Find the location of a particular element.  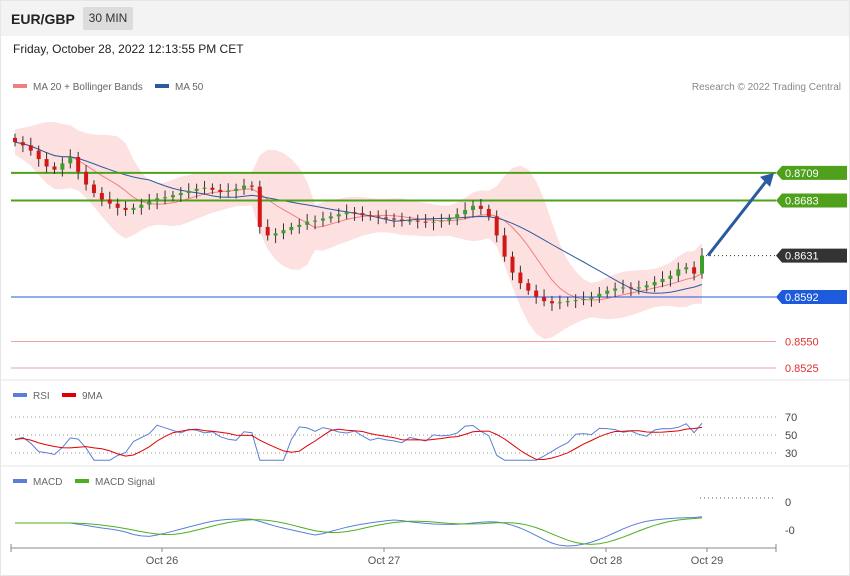

symbol-label: EUR/GBP is located at coordinates (43, 19).